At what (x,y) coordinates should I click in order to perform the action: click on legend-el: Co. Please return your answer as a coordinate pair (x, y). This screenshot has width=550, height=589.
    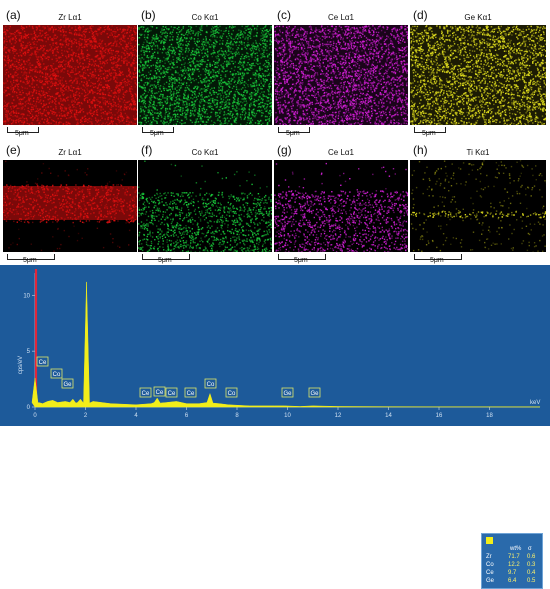
    Looking at the image, I should click on (490, 565).